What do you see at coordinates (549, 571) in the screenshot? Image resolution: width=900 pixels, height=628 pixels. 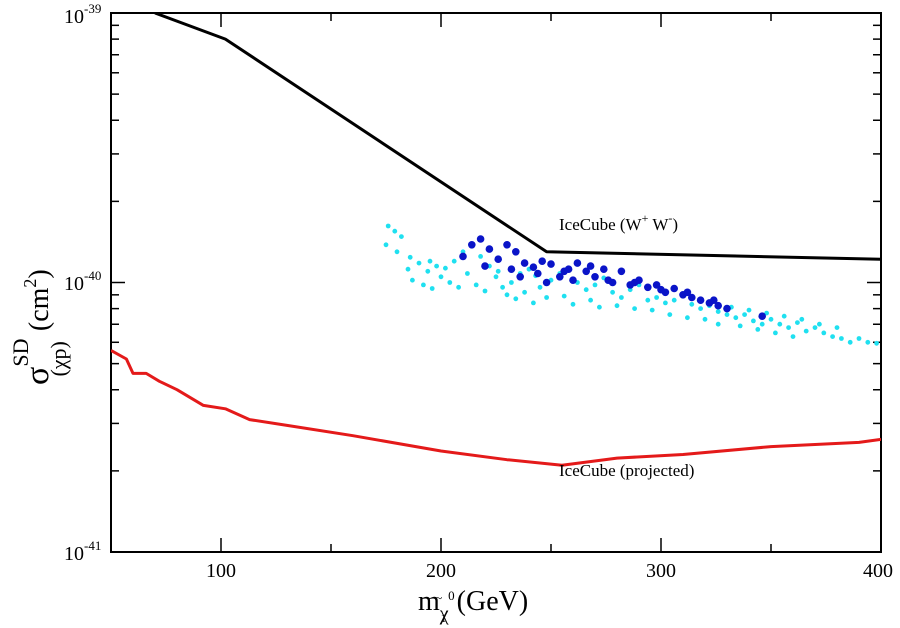 I see `x-tick-labels: 100 200 300 400` at bounding box center [549, 571].